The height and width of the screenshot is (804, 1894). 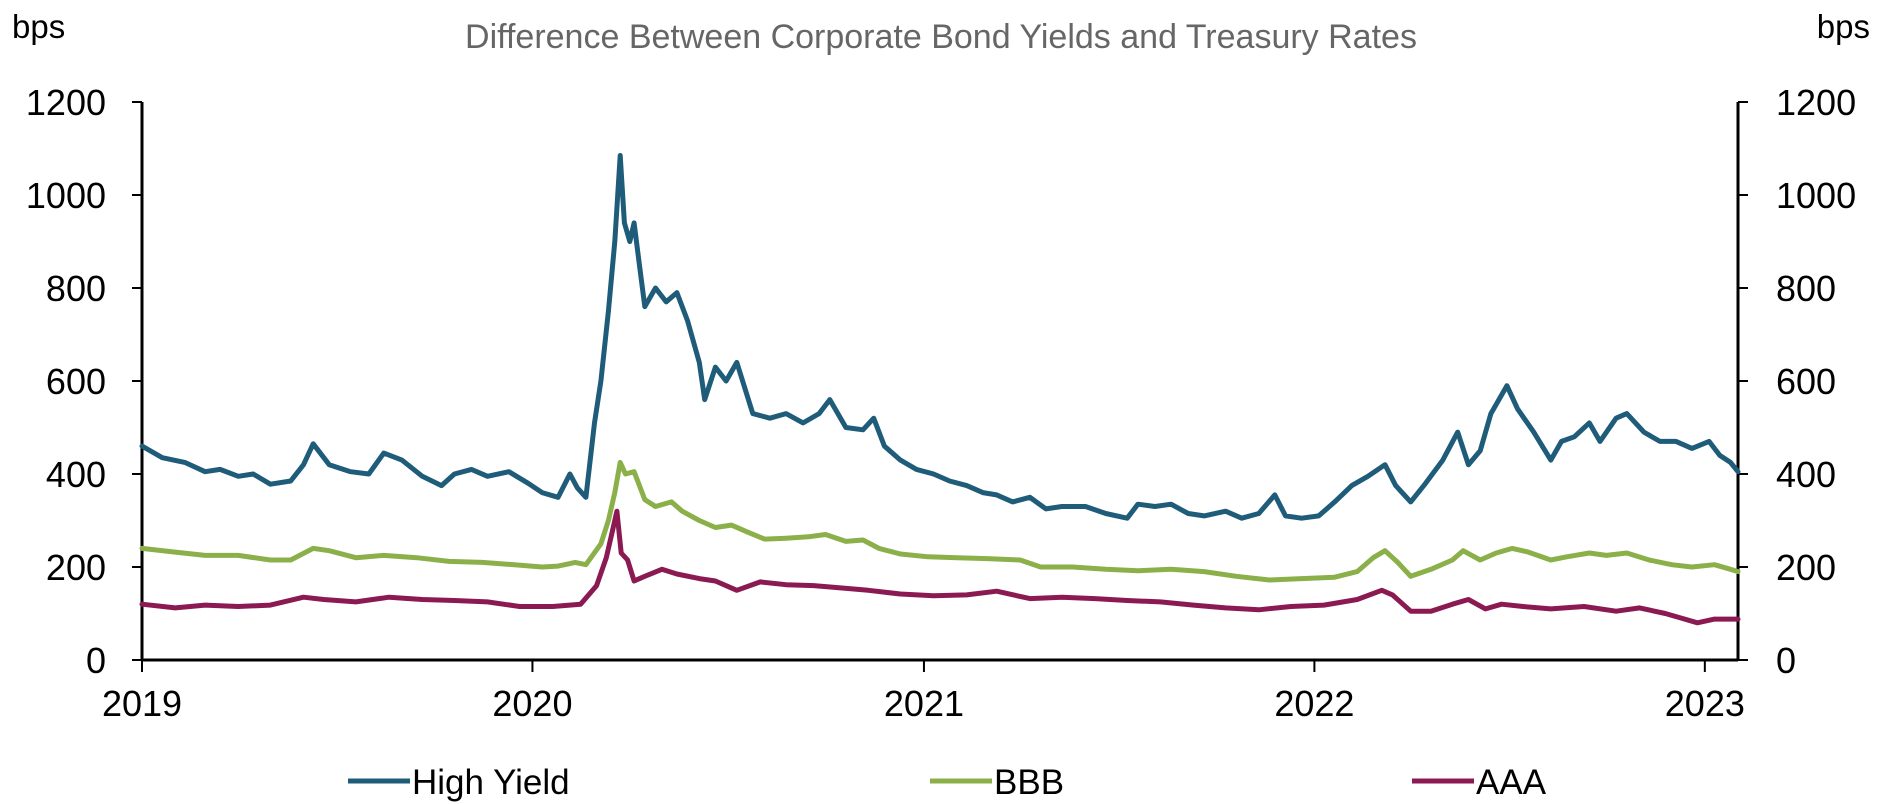 What do you see at coordinates (76, 567) in the screenshot?
I see `y-tick-label-left: 200` at bounding box center [76, 567].